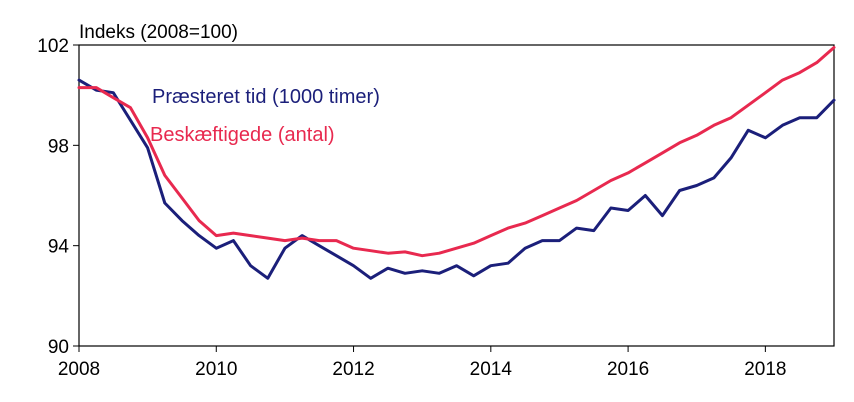 The width and height of the screenshot is (854, 402). What do you see at coordinates (491, 369) in the screenshot?
I see `x-tick-label: 2014` at bounding box center [491, 369].